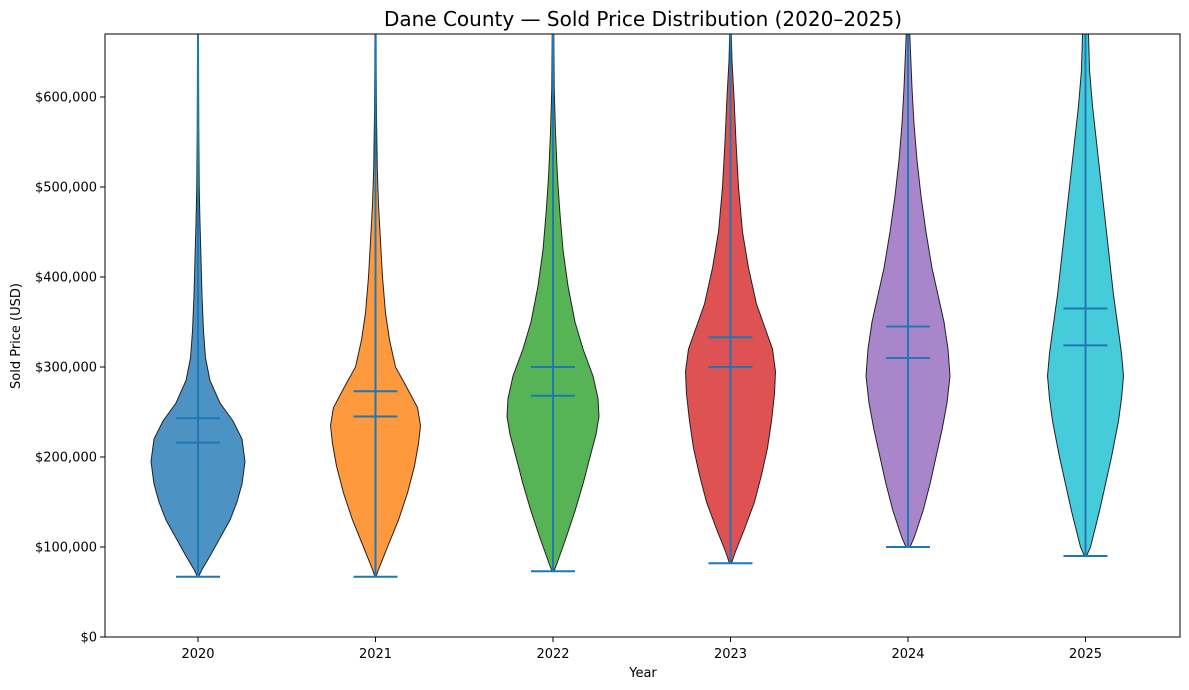  Describe the element at coordinates (66, 278) in the screenshot. I see `y-tick-label: $400,000` at that location.